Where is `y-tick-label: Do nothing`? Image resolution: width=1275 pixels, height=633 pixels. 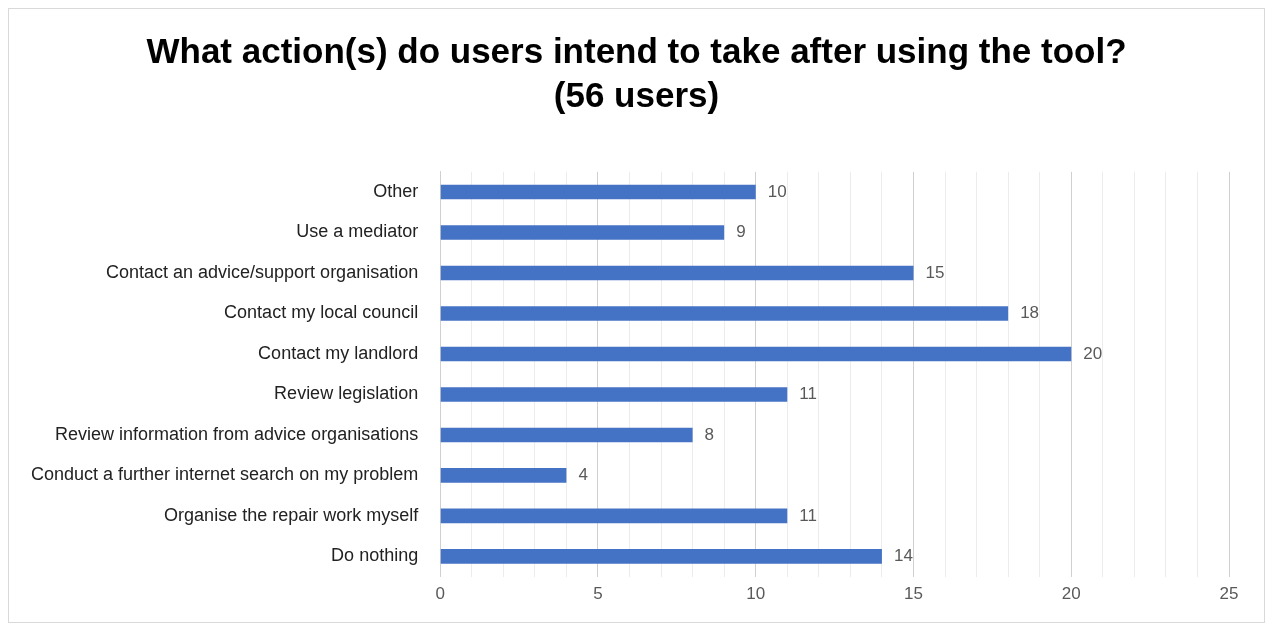 y-tick-label: Do nothing is located at coordinates (375, 555).